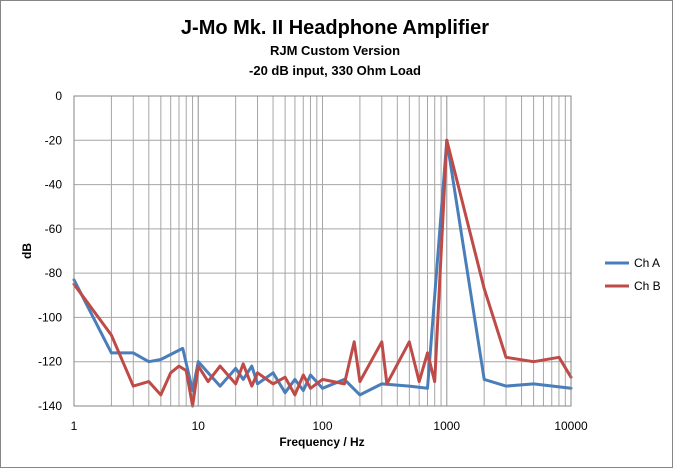  I want to click on chart-subtitle-line-2: -20 dB input, 330 Ohm Load, so click(335, 70).